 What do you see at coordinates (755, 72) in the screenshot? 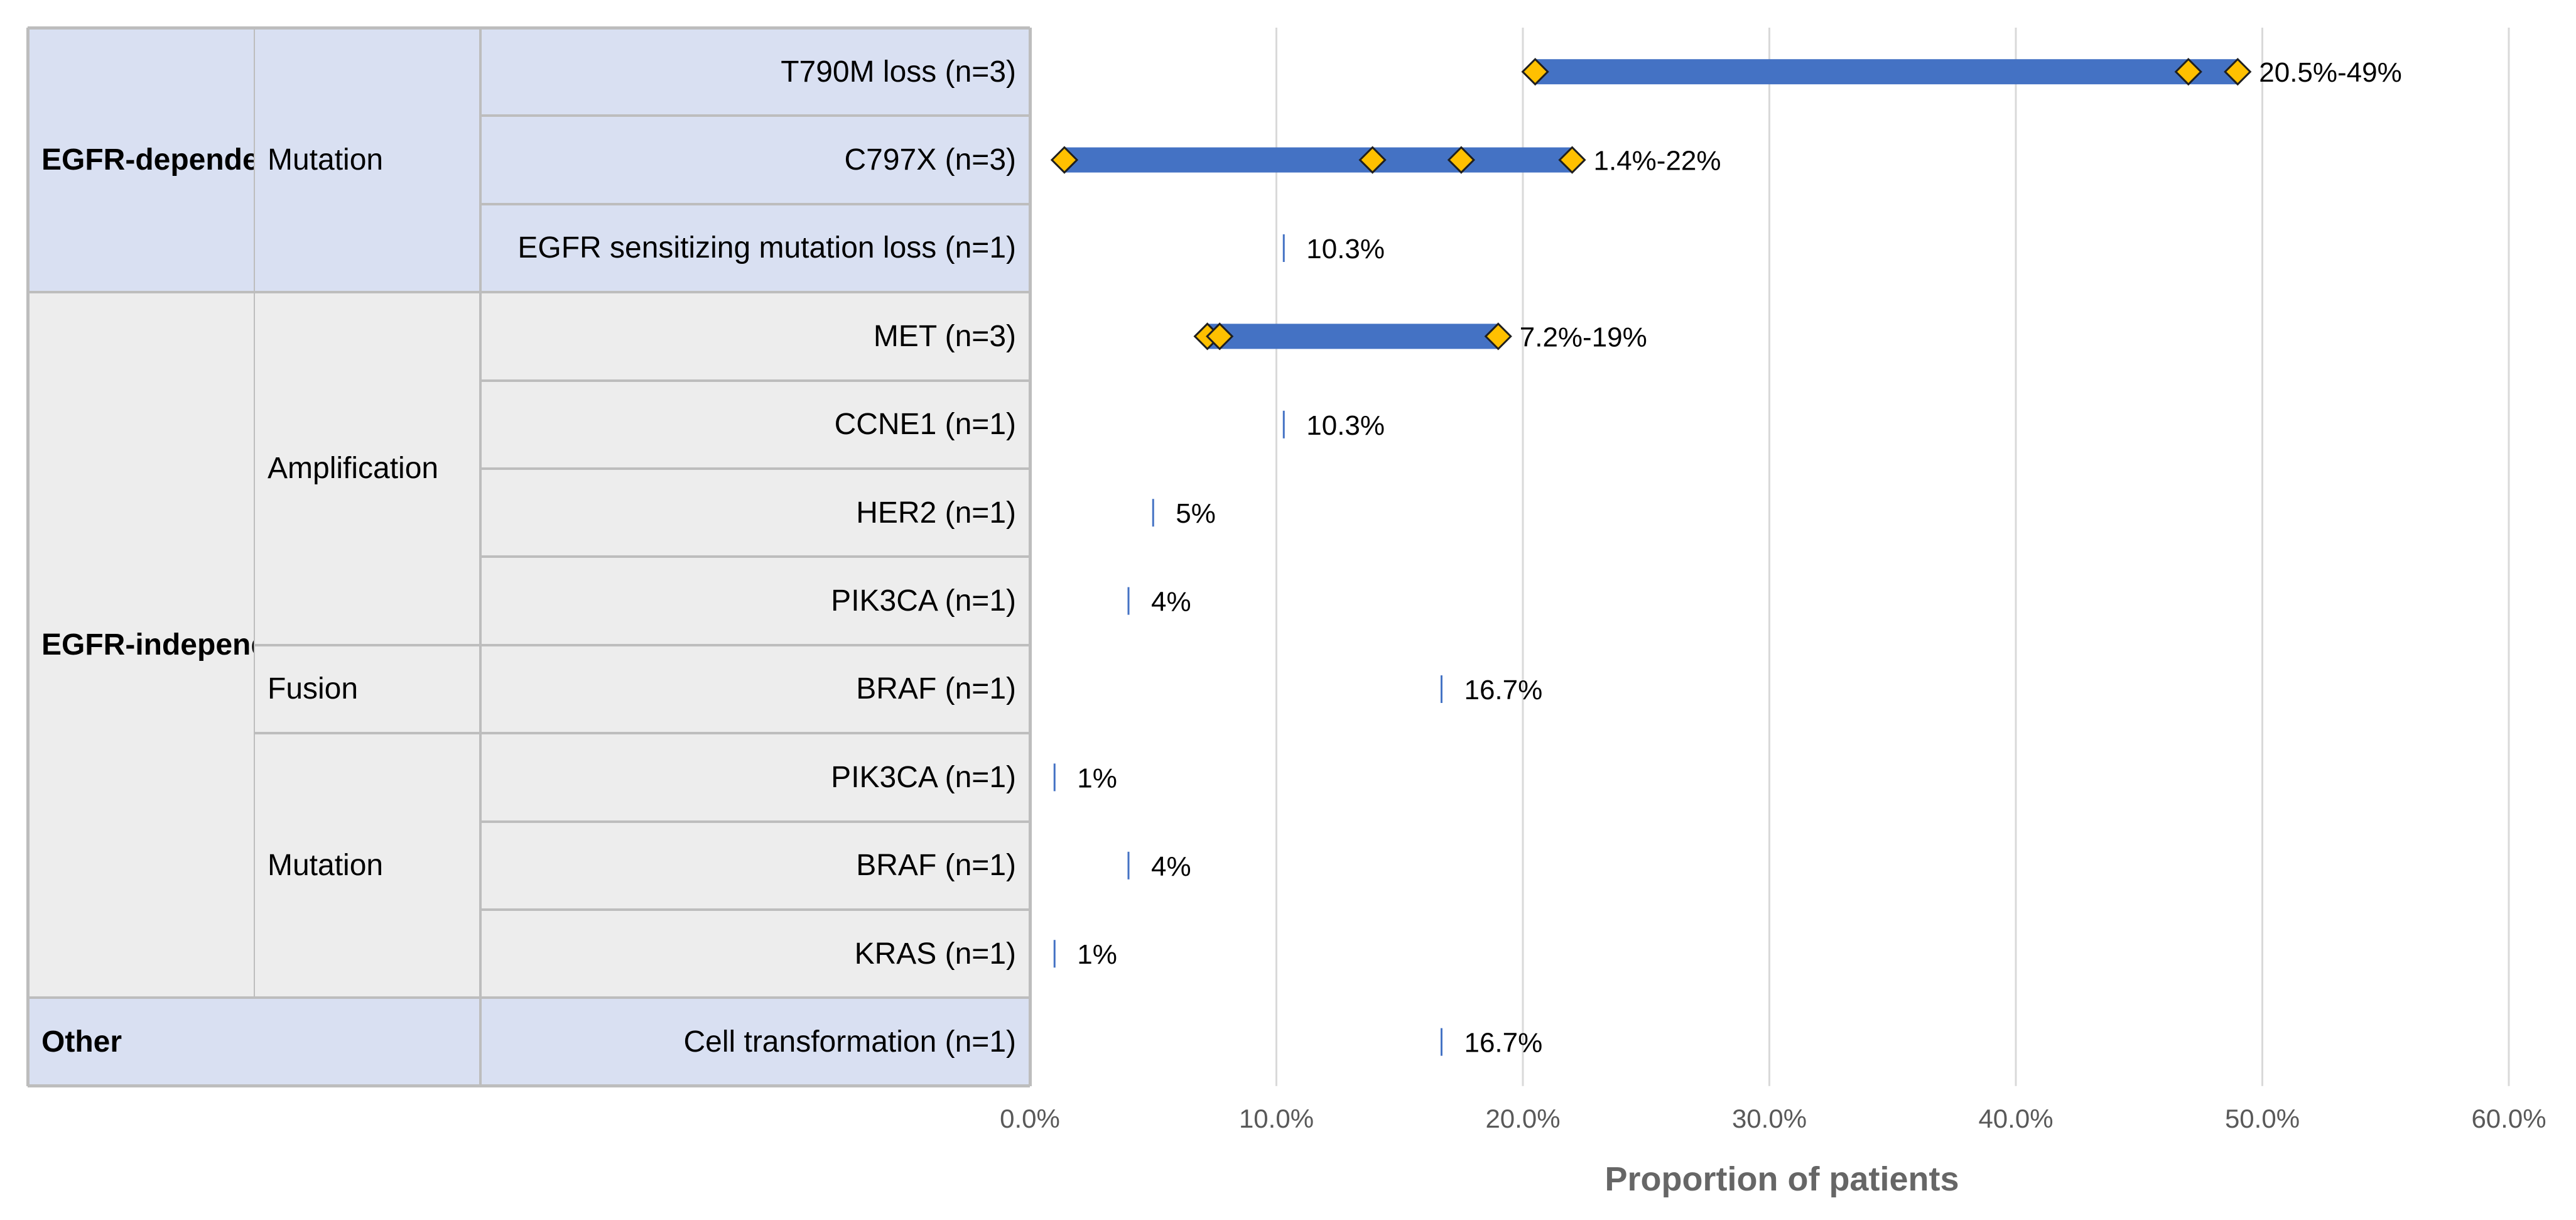
I see `mechanism-label: T790M loss (n=3)` at bounding box center [755, 72].